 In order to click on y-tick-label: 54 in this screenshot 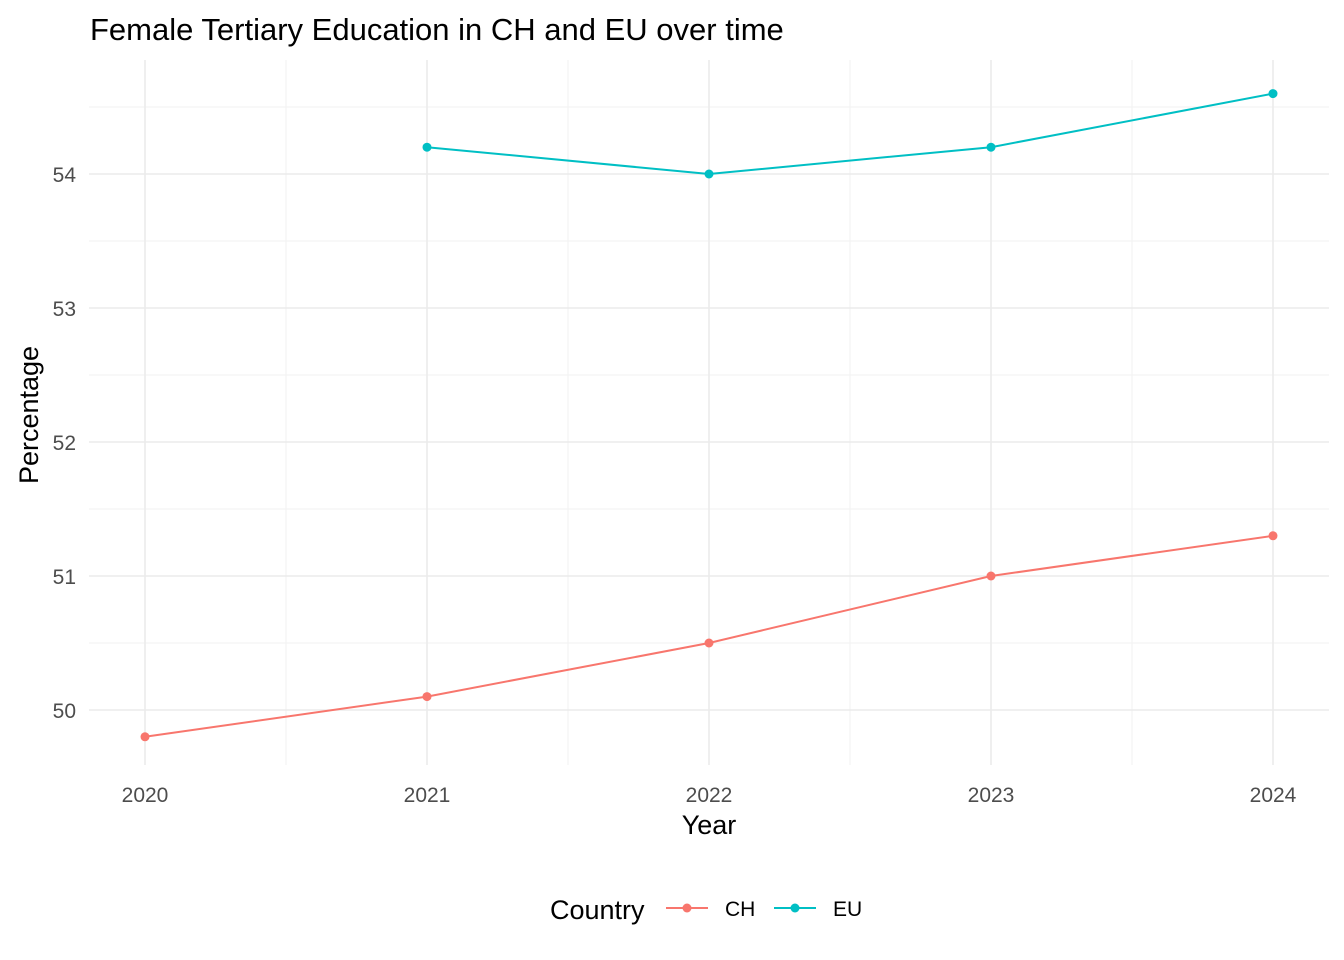, I will do `click(65, 175)`.